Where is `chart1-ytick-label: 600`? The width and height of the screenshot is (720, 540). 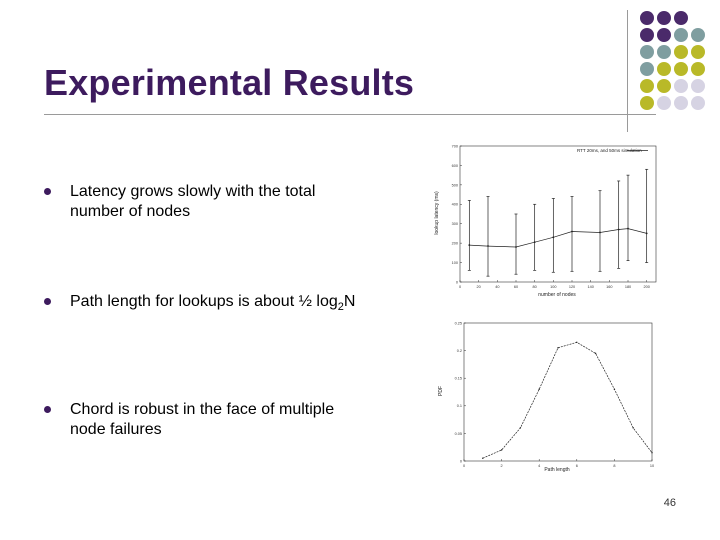 chart1-ytick-label: 600 is located at coordinates (455, 166).